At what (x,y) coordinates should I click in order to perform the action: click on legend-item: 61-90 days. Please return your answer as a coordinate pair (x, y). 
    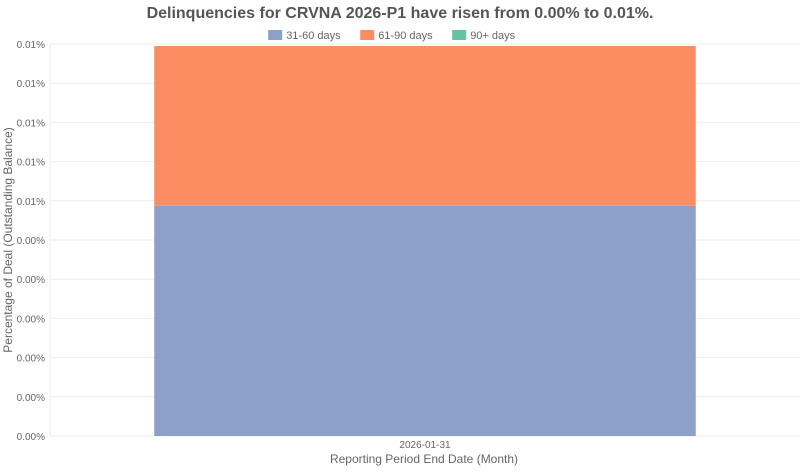
    Looking at the image, I should click on (396, 36).